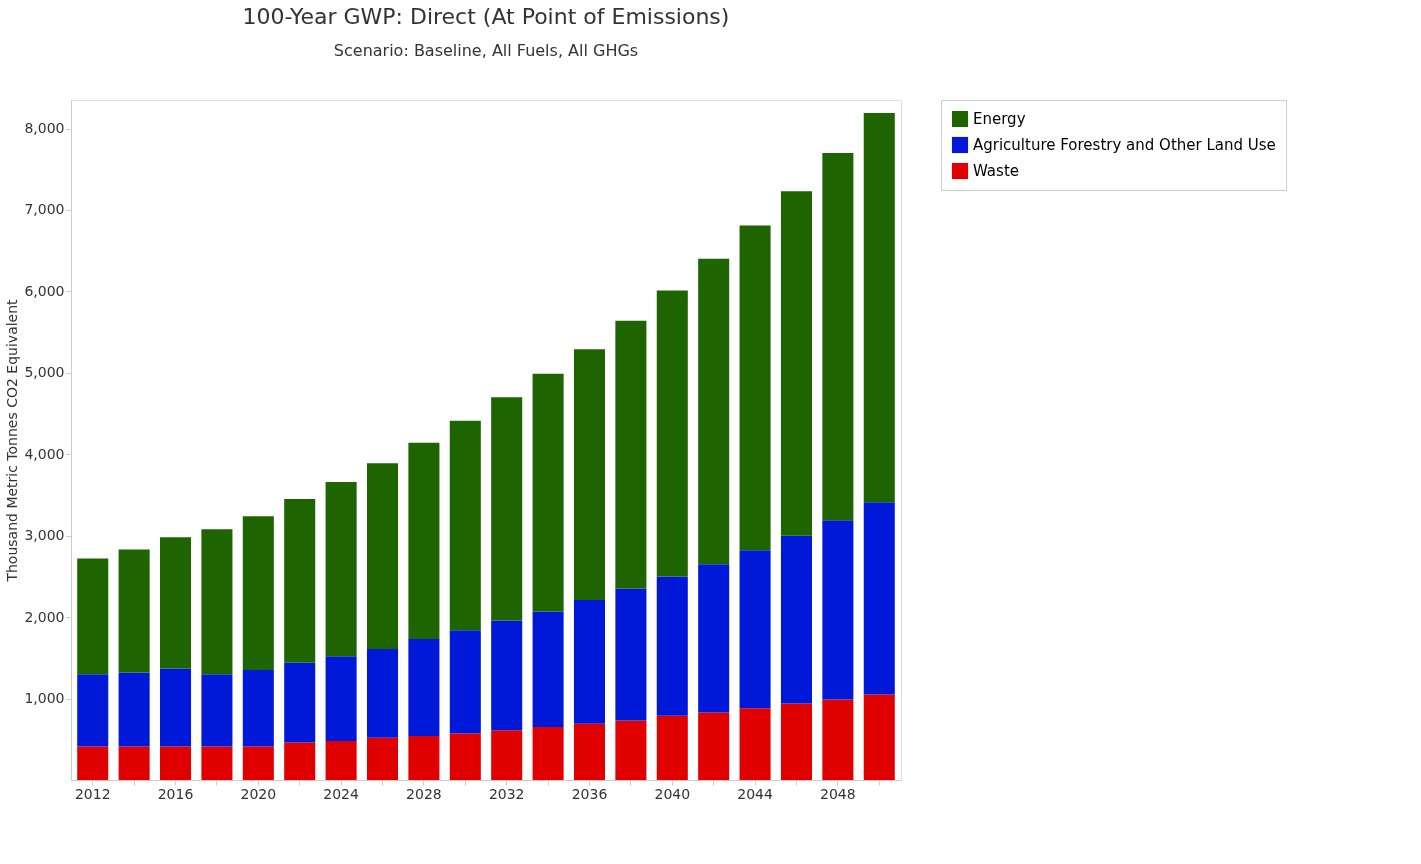  Describe the element at coordinates (486, 16) in the screenshot. I see `chart-title: 100-Year GWP: Direct (At Point of Emissions)` at that location.